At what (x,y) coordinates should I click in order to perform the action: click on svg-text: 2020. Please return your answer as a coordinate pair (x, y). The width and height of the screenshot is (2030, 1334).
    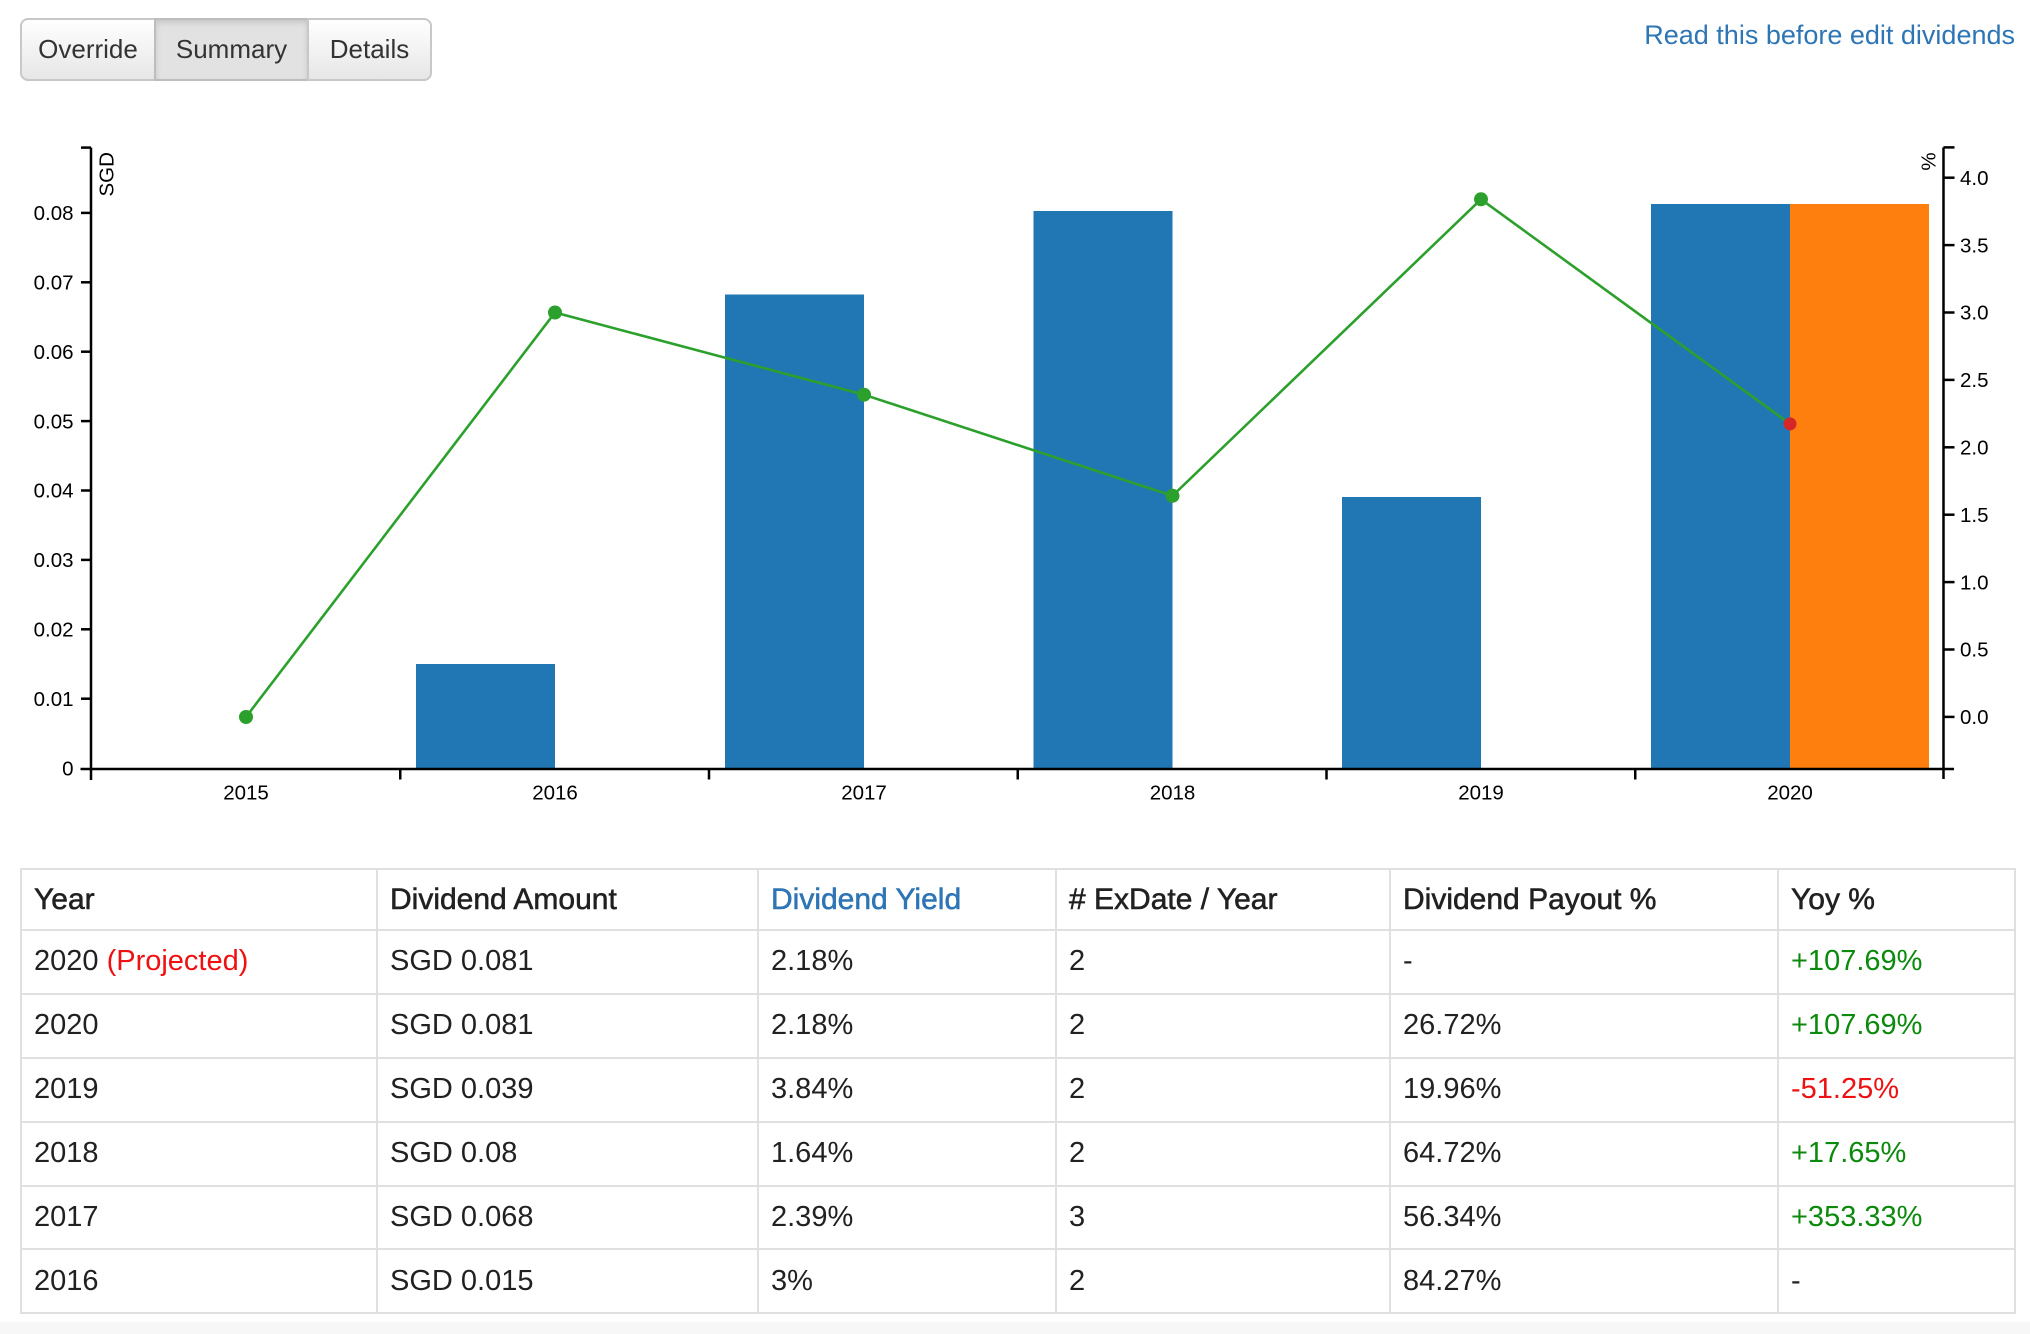
    Looking at the image, I should click on (1790, 793).